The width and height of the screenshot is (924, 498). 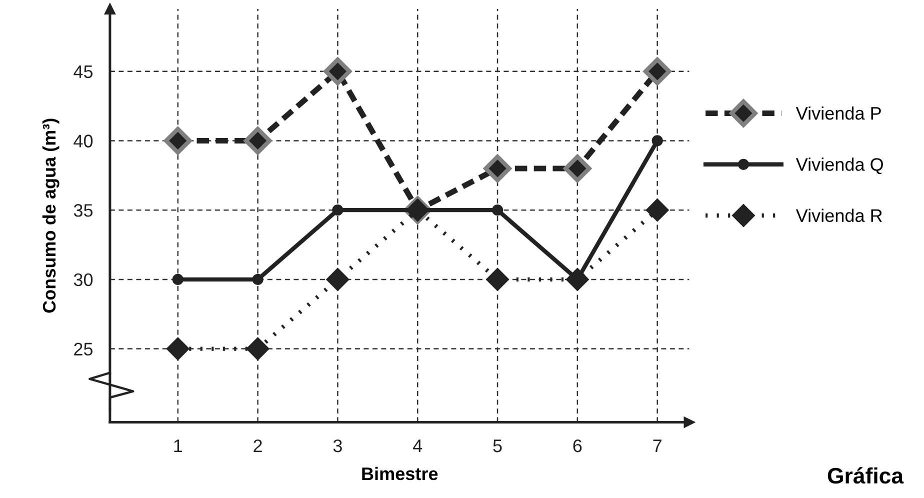 What do you see at coordinates (83, 72) in the screenshot?
I see `y-tick-label: 45` at bounding box center [83, 72].